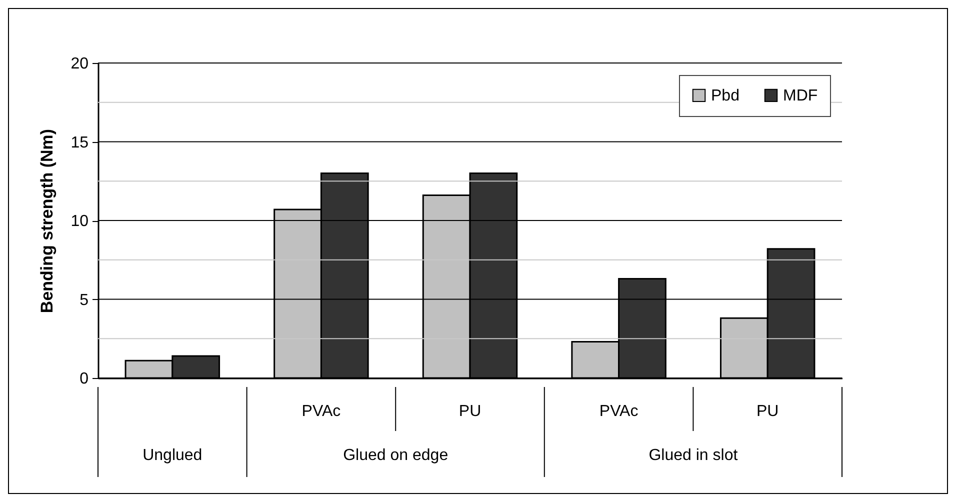 The height and width of the screenshot is (501, 959). I want to click on y-axis-title: Bending strength (Nm), so click(47, 221).